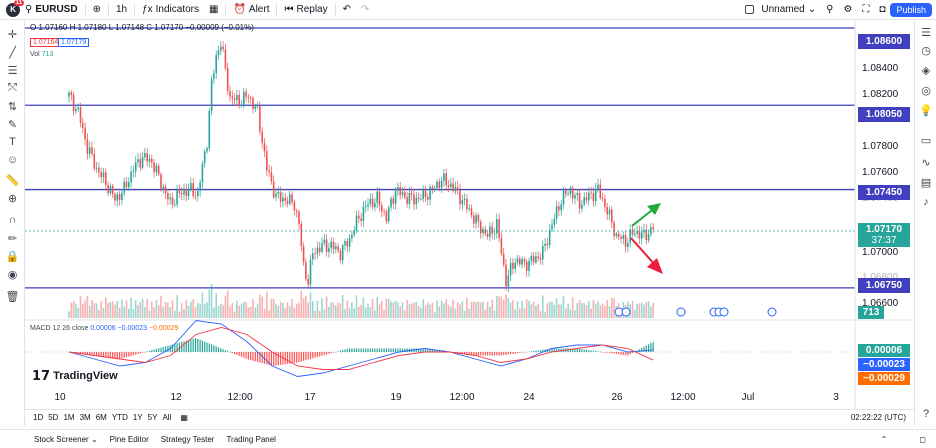 The width and height of the screenshot is (936, 448). What do you see at coordinates (53, 417) in the screenshot?
I see `range-5d: 5D` at bounding box center [53, 417].